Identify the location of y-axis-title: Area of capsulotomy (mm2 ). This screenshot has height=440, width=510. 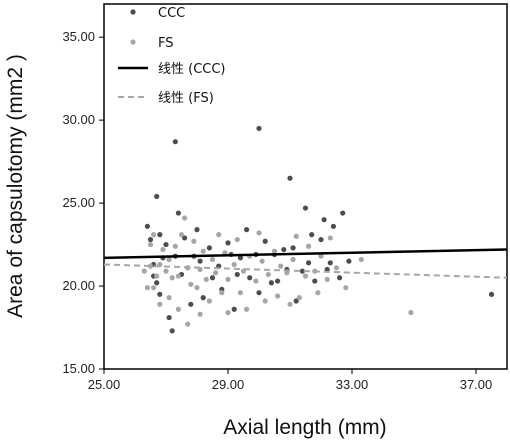
(15, 186).